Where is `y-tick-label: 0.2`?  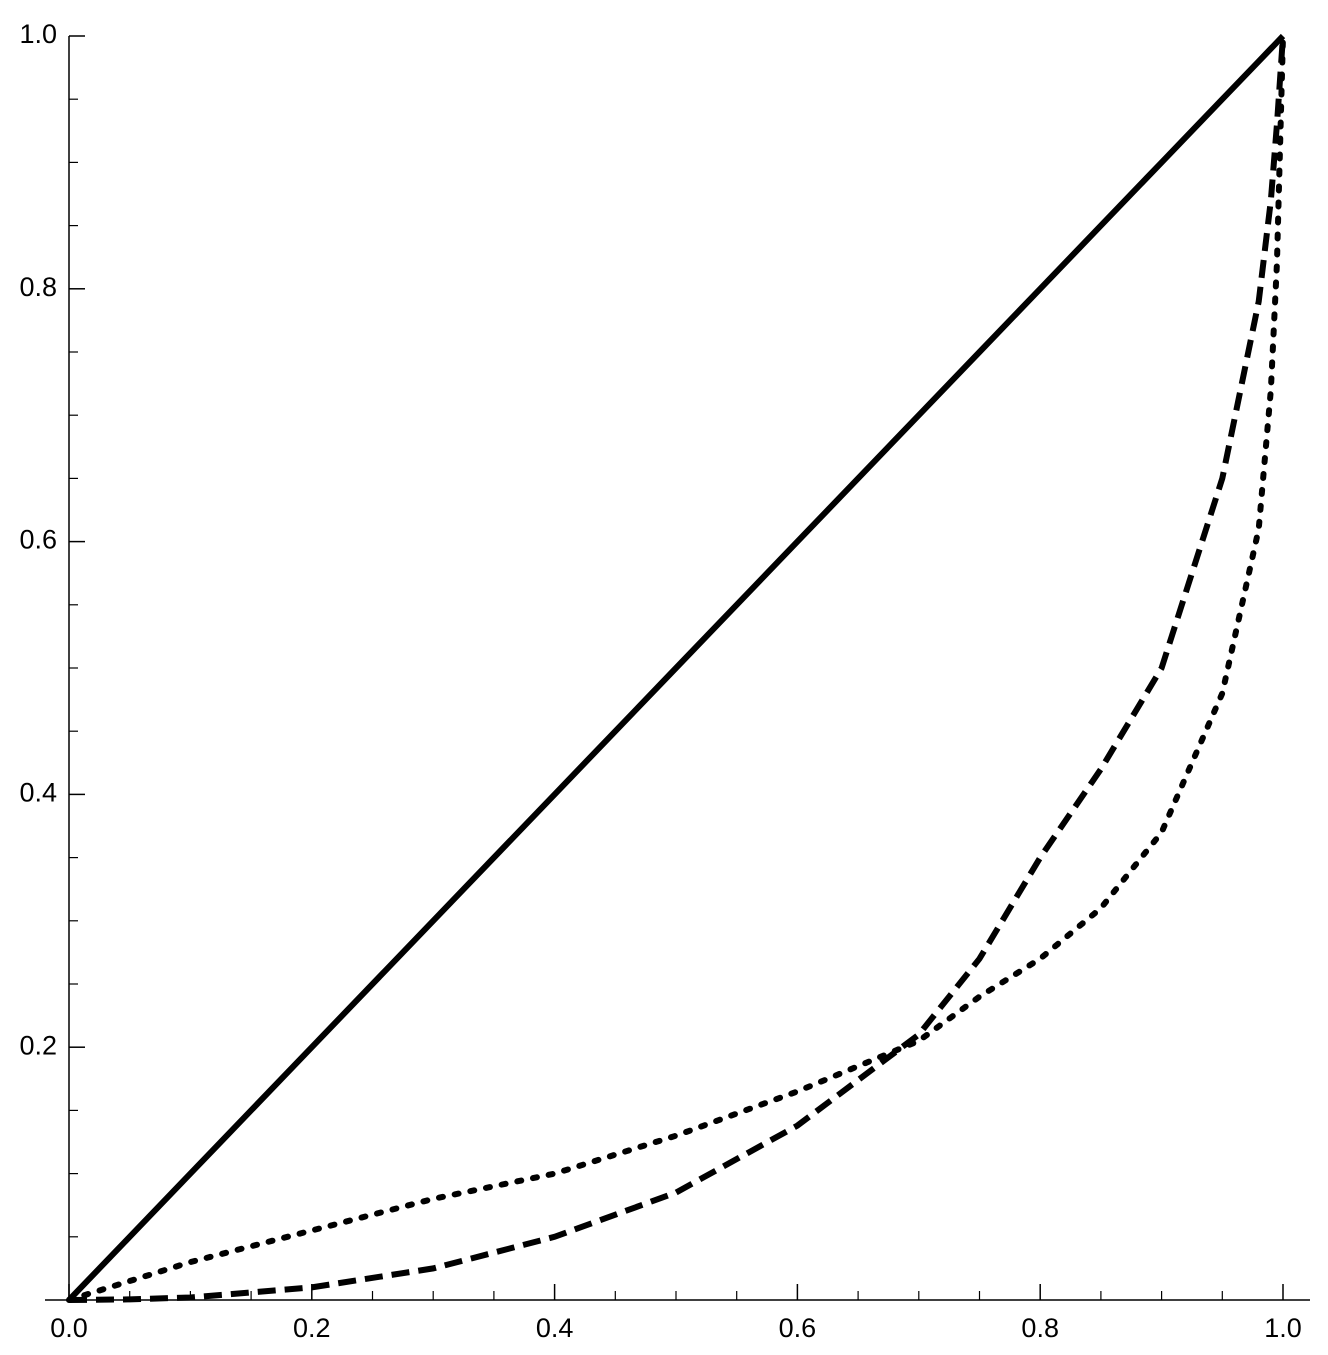 y-tick-label: 0.2 is located at coordinates (38, 1045).